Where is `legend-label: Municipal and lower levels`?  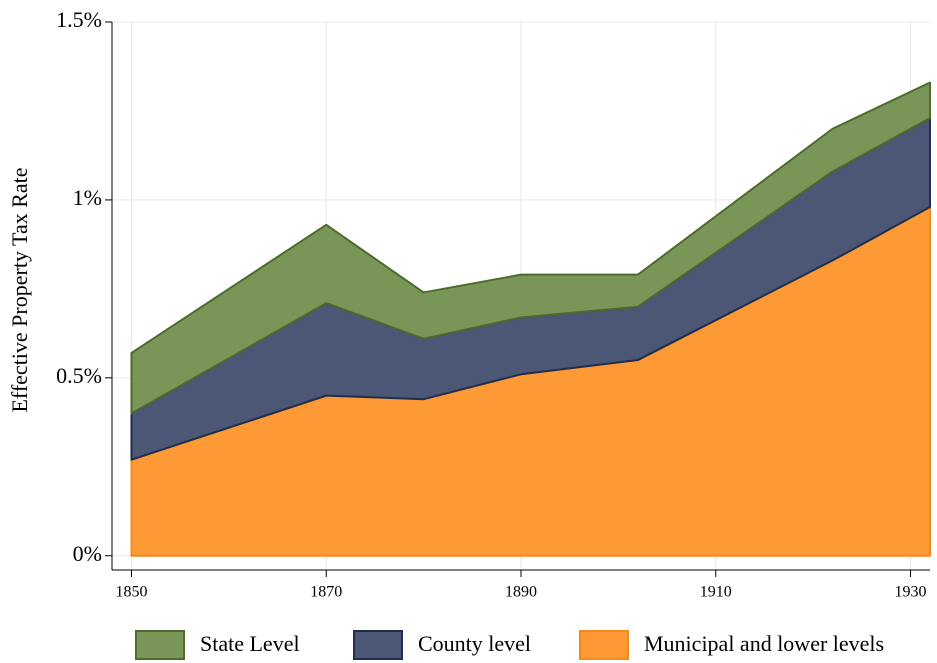
legend-label: Municipal and lower levels is located at coordinates (764, 643).